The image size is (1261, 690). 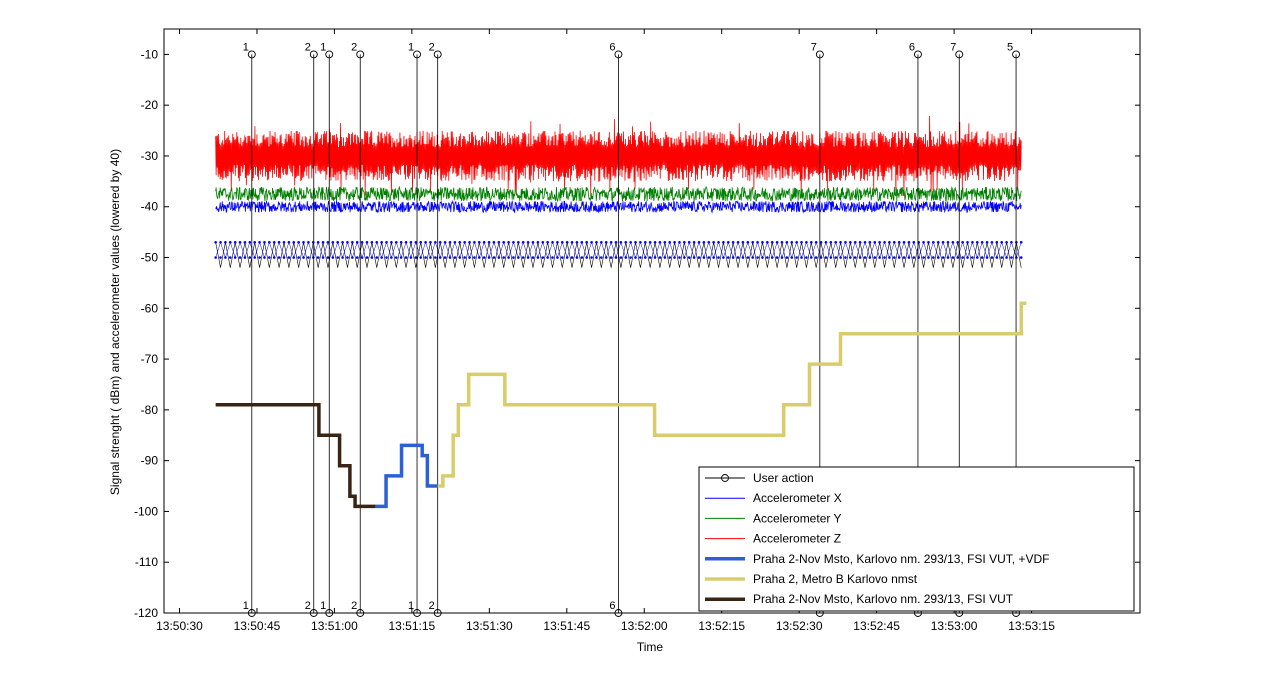 What do you see at coordinates (783, 478) in the screenshot?
I see `legend-label: User action` at bounding box center [783, 478].